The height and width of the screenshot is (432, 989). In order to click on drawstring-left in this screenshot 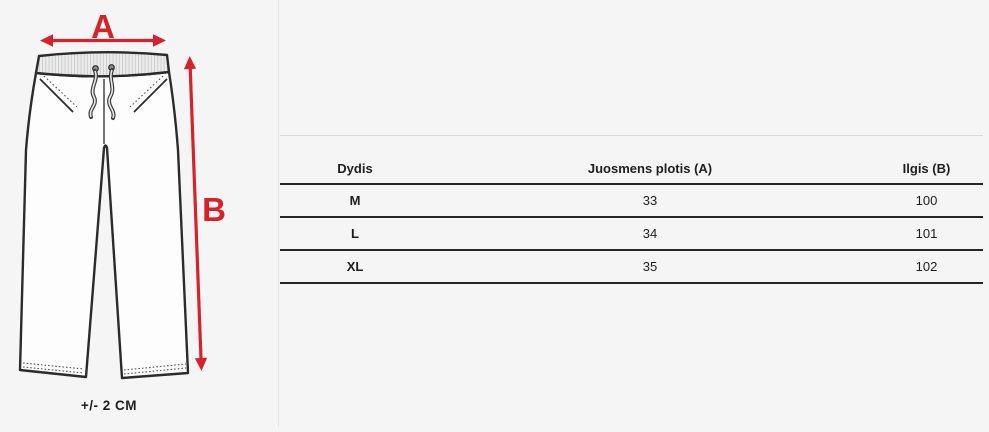, I will do `click(93, 94)`.